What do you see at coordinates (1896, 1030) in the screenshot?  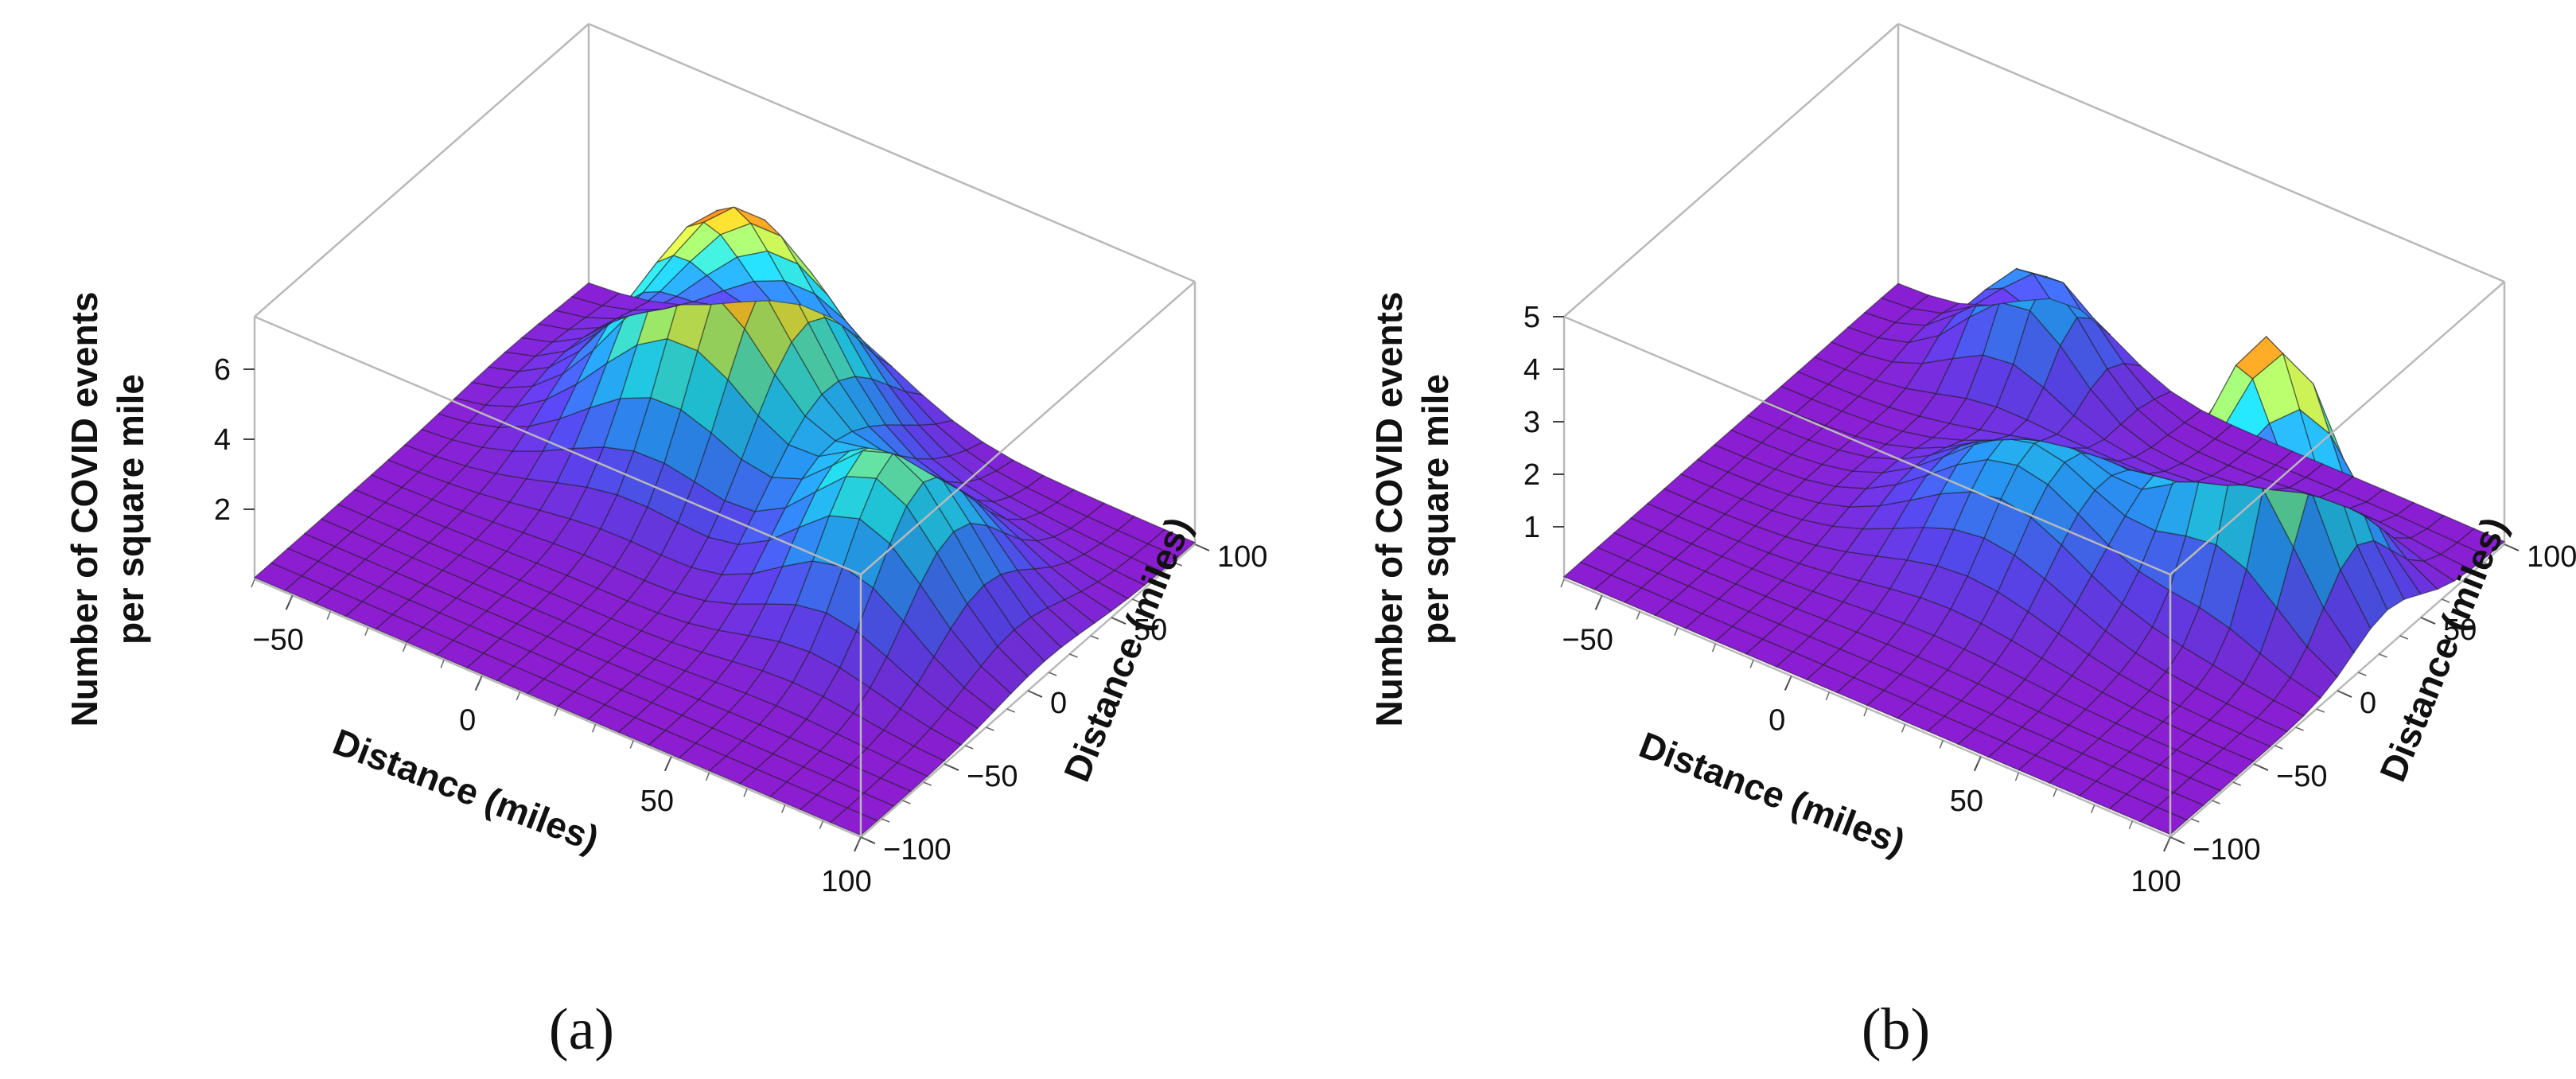 I see `panel-b-label: (b)` at bounding box center [1896, 1030].